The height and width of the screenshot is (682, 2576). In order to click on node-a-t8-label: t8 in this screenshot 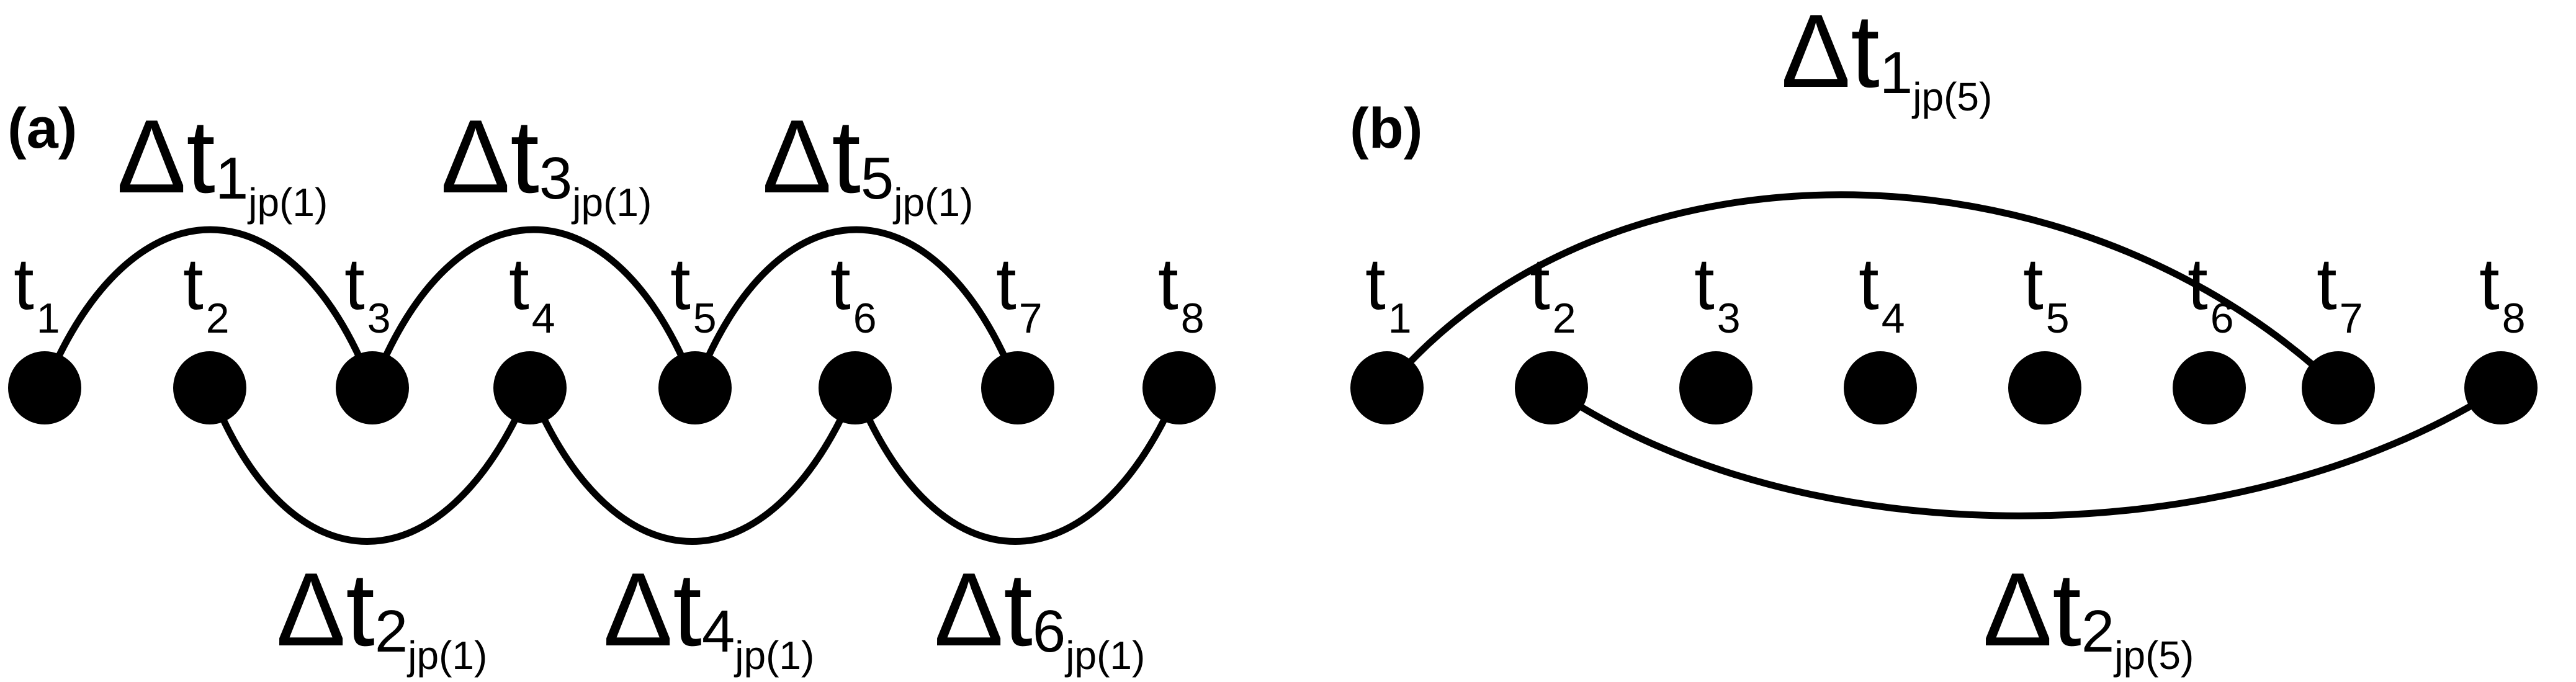, I will do `click(1181, 292)`.